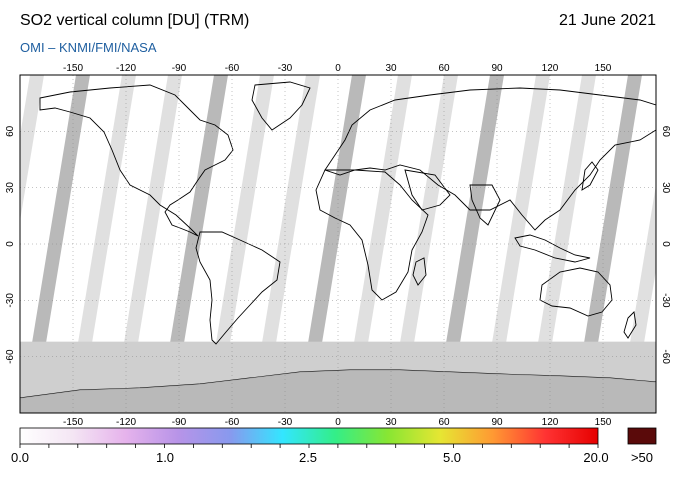 Image resolution: width=676 pixels, height=480 pixels. I want to click on data-credit: OMI – KNMI/FMI/NASA, so click(88, 47).